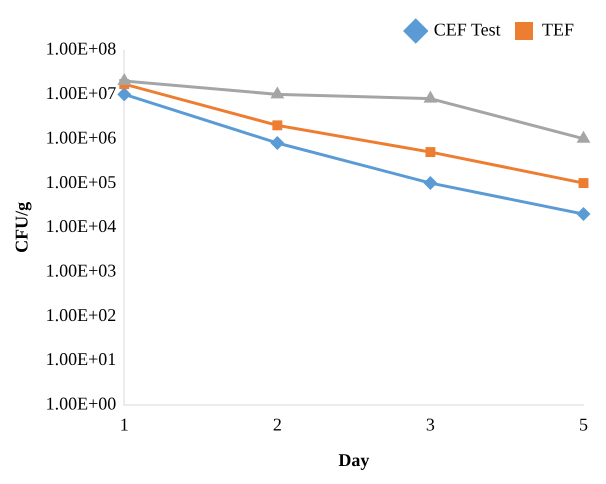 This screenshot has height=484, width=606. Describe the element at coordinates (81, 226) in the screenshot. I see `y-tick-label: 1.00E+04` at that location.